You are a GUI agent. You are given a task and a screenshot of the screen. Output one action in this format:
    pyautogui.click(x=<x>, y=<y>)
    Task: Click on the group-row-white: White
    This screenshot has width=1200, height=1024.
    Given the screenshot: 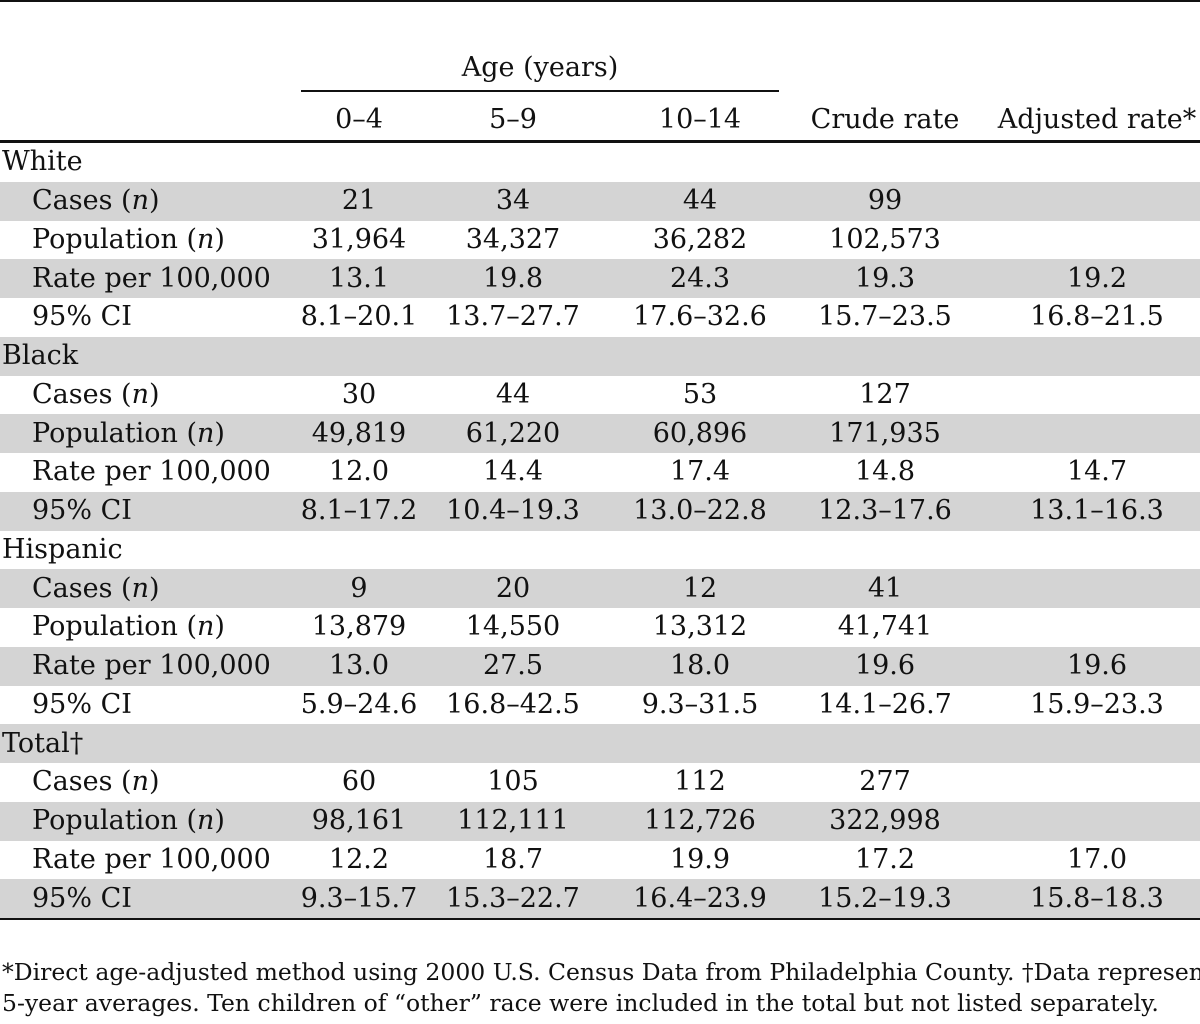 What is the action you would take?
    pyautogui.click(x=600, y=162)
    